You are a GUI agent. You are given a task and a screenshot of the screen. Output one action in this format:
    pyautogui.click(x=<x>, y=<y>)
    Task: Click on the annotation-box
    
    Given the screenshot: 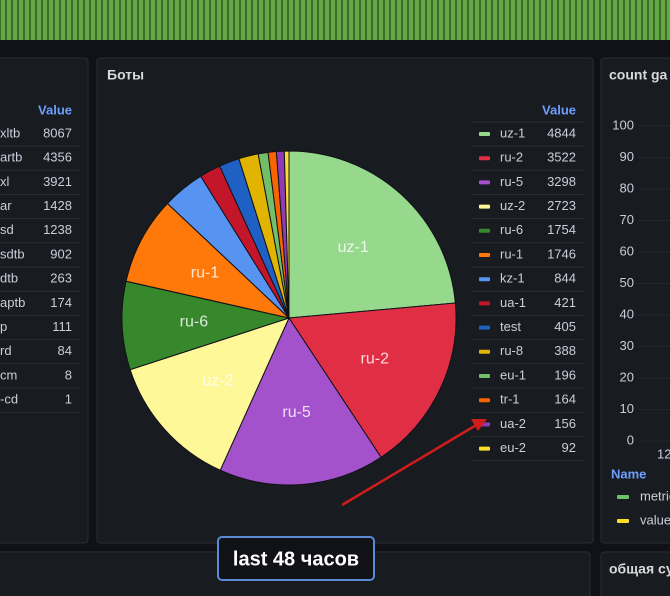 What is the action you would take?
    pyautogui.click(x=296, y=558)
    